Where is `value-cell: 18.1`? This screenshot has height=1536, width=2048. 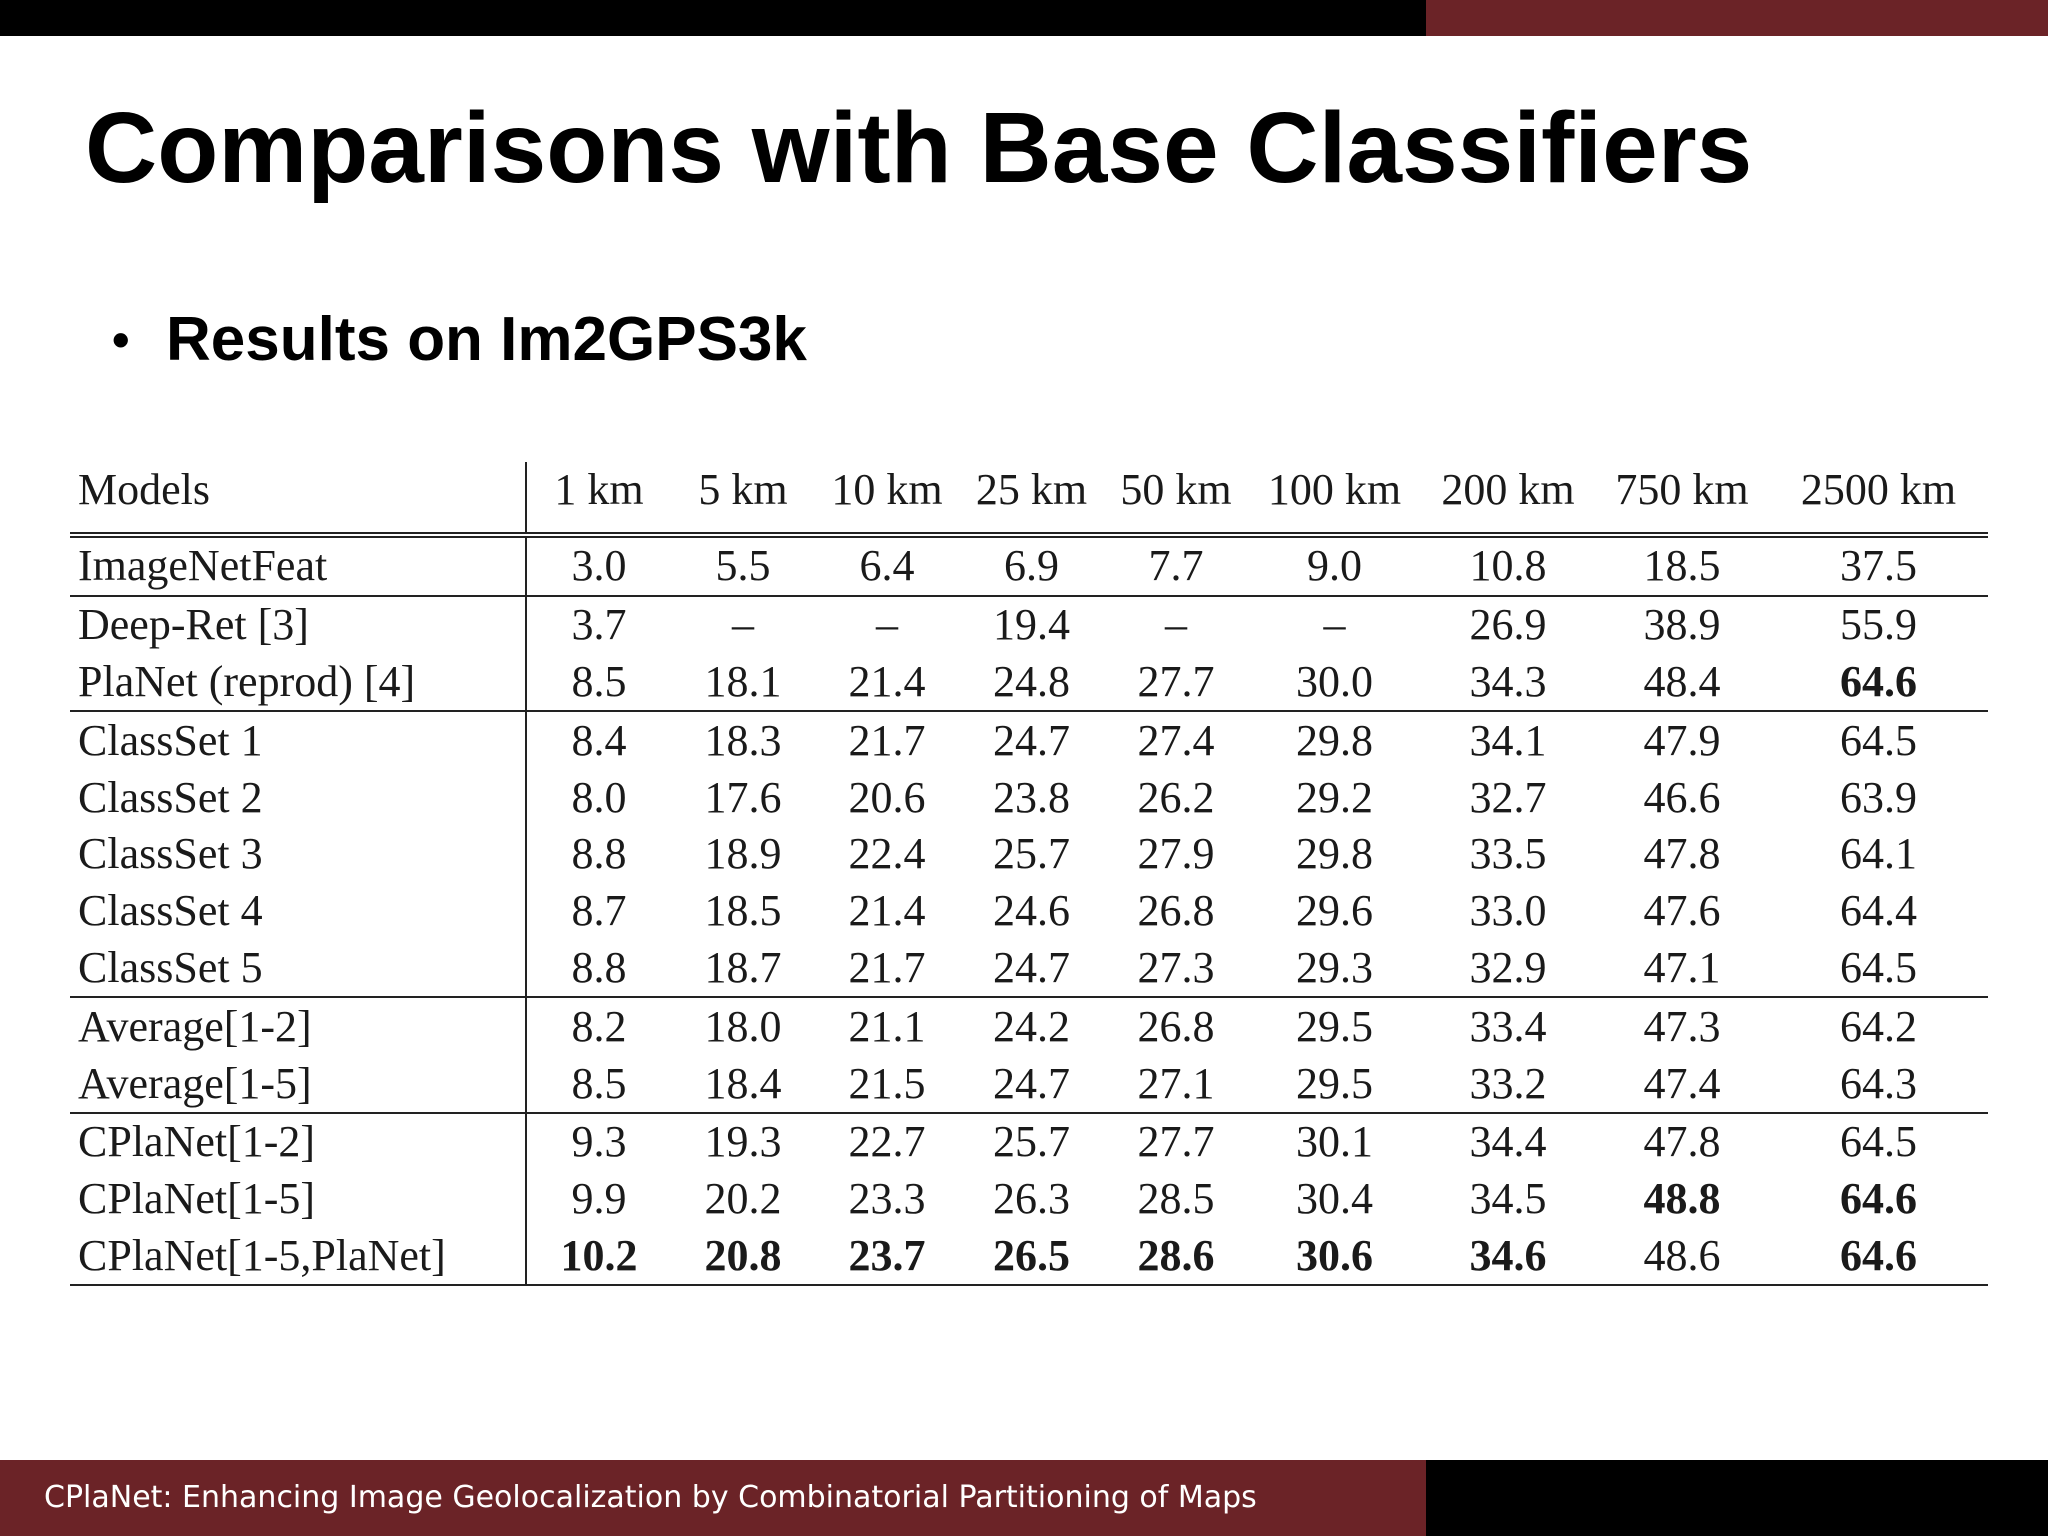 value-cell: 18.1 is located at coordinates (743, 683).